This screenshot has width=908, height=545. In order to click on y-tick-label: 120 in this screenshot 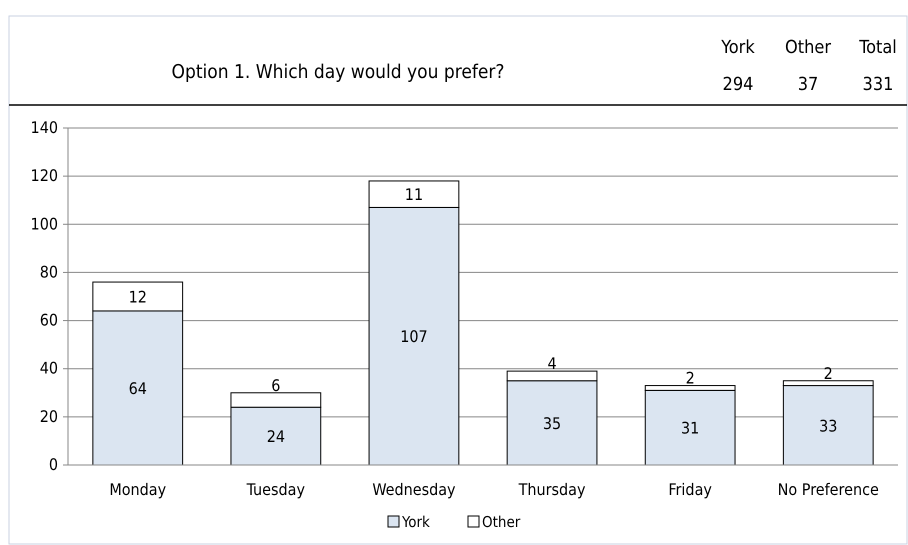, I will do `click(44, 176)`.